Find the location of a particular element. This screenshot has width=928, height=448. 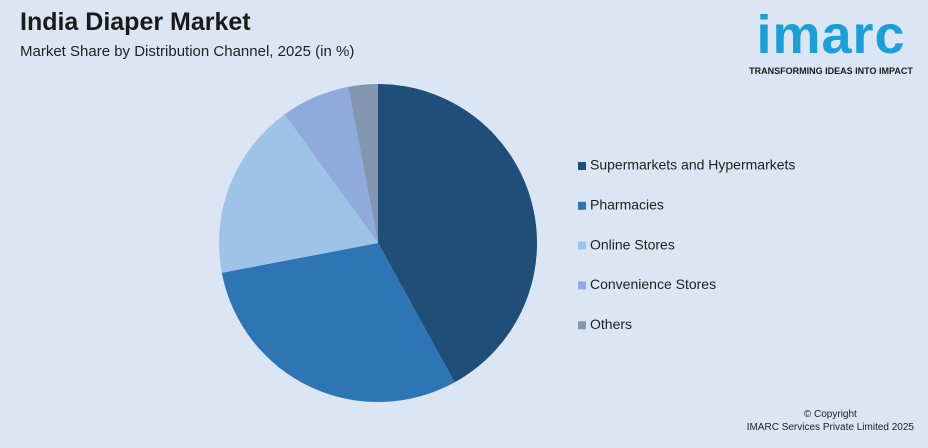

legend-label: Others is located at coordinates (611, 324).